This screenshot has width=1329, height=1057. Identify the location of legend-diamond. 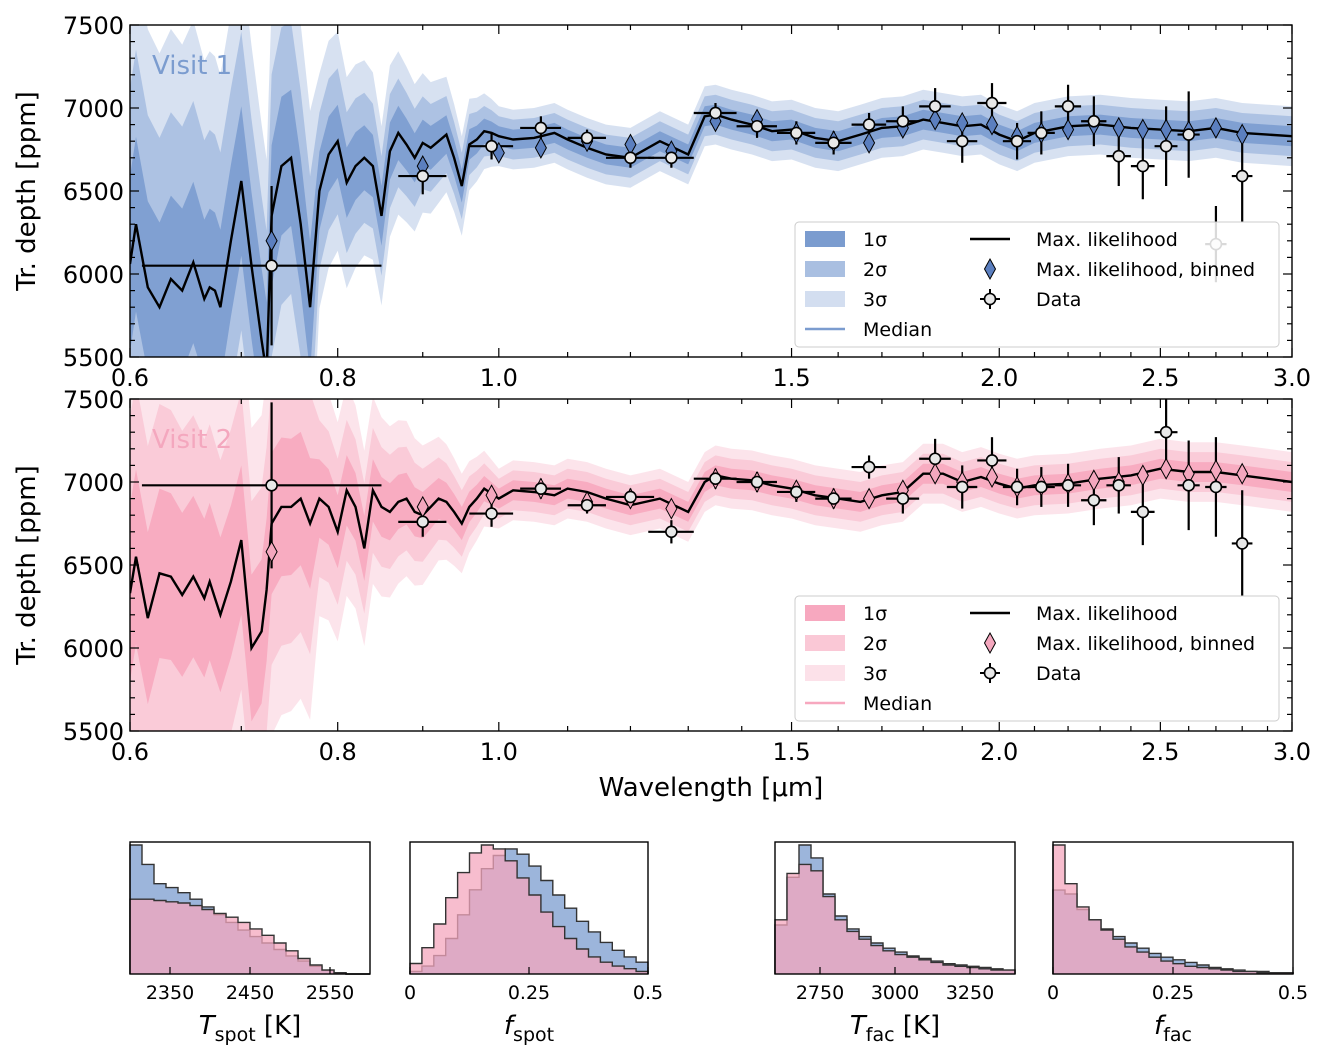
(990, 643).